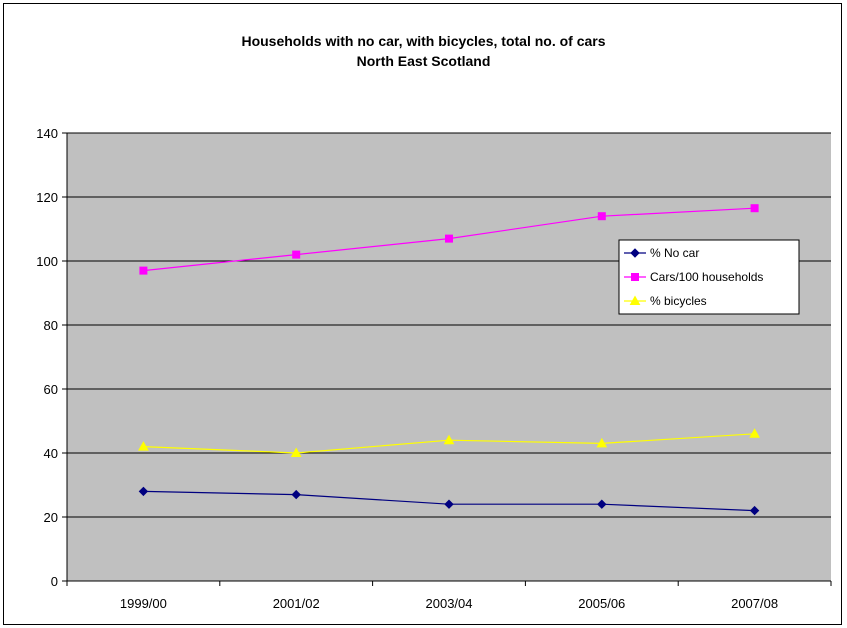  Describe the element at coordinates (449, 603) in the screenshot. I see `x-tick-label: 2003/04` at that location.